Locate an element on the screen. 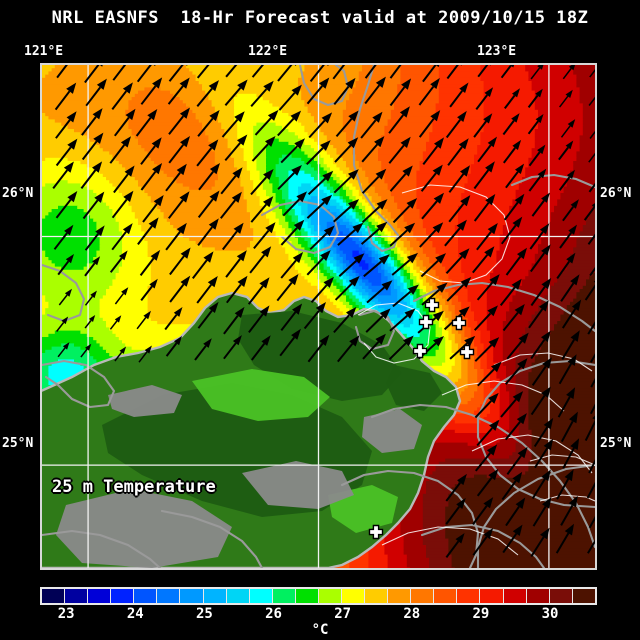 The image size is (640, 640). colorbar-tick-label: 28 is located at coordinates (412, 614).